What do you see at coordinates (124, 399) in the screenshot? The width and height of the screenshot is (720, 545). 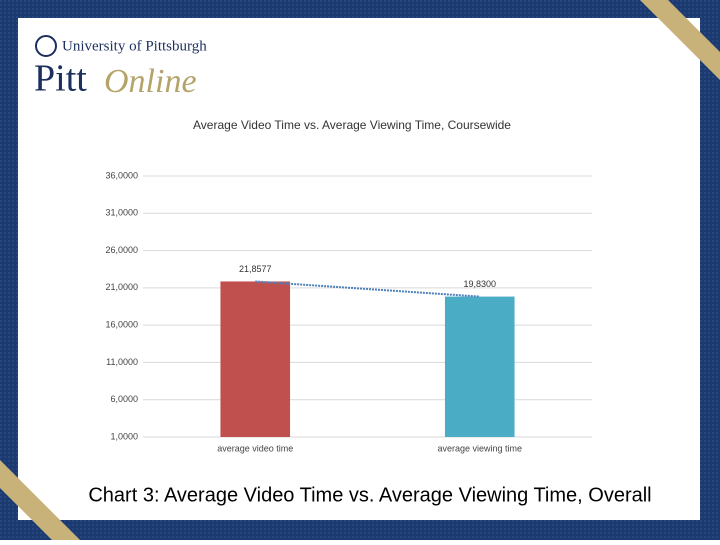 I see `y-tick-label: 6,0000` at bounding box center [124, 399].